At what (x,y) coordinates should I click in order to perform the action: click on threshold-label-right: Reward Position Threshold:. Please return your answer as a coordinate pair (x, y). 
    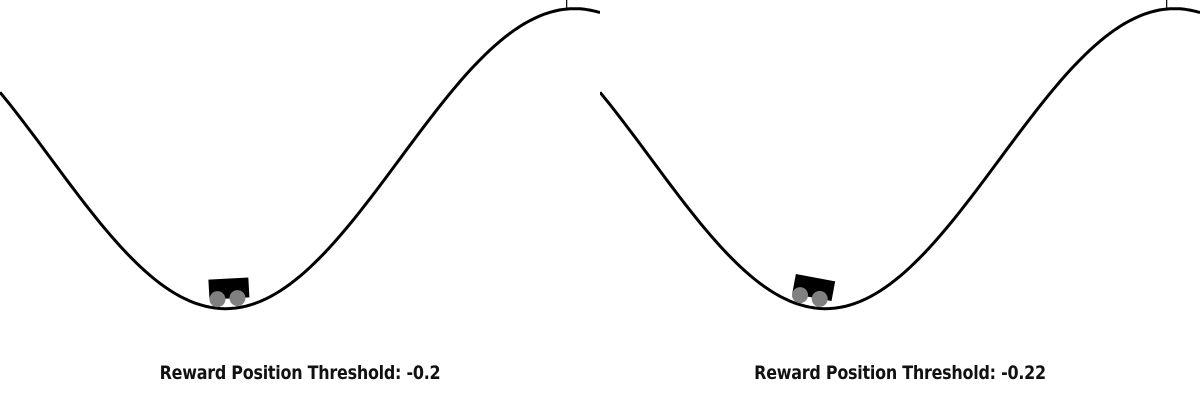
    Looking at the image, I should click on (875, 373).